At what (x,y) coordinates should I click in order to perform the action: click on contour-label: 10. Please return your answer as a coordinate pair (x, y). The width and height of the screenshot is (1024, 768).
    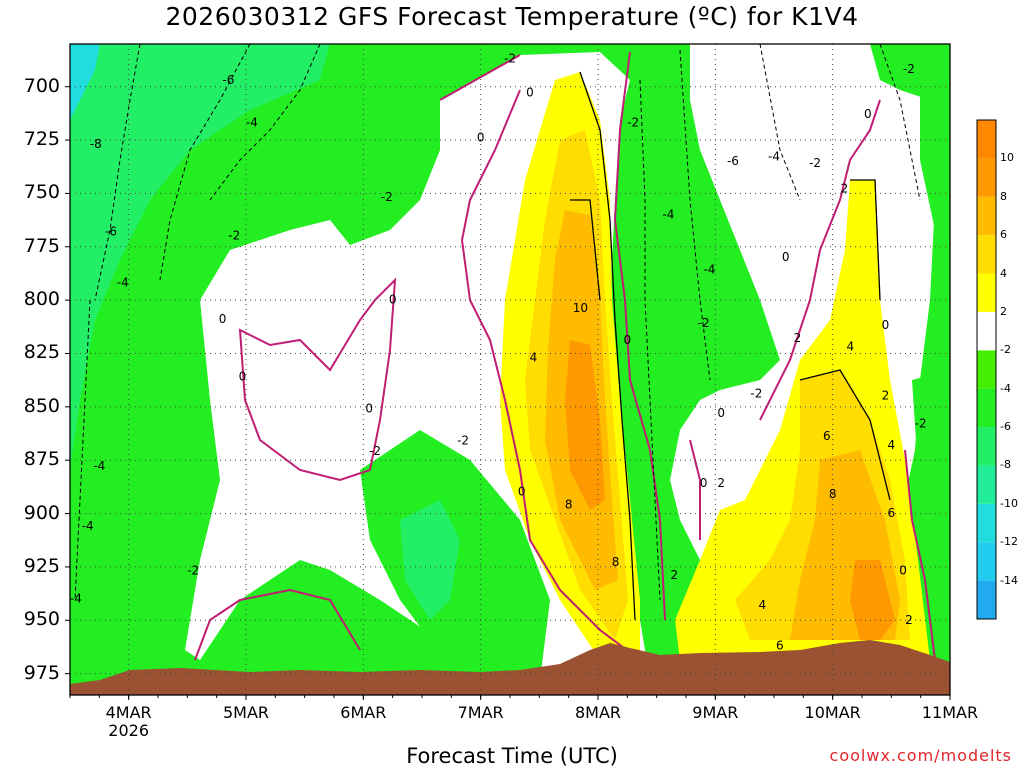
    Looking at the image, I should click on (580, 308).